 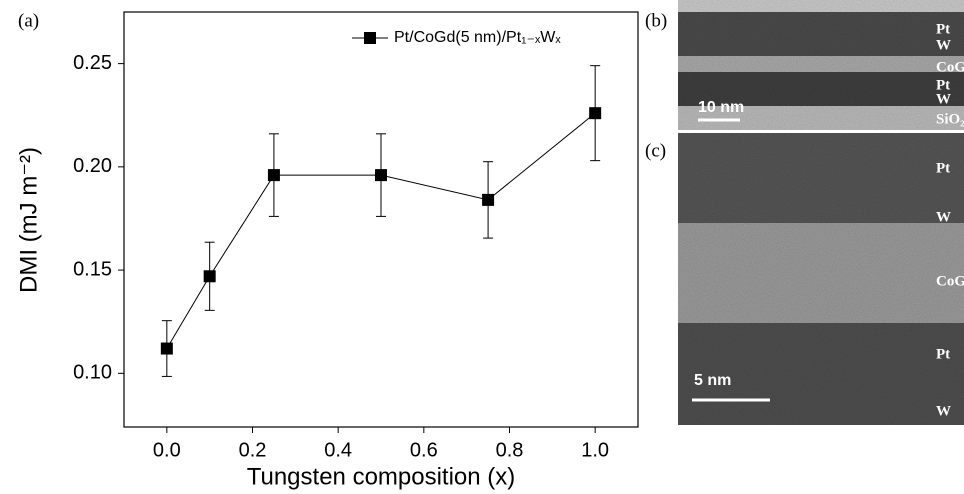 I want to click on x-tick-label: 0.2, so click(x=253, y=450).